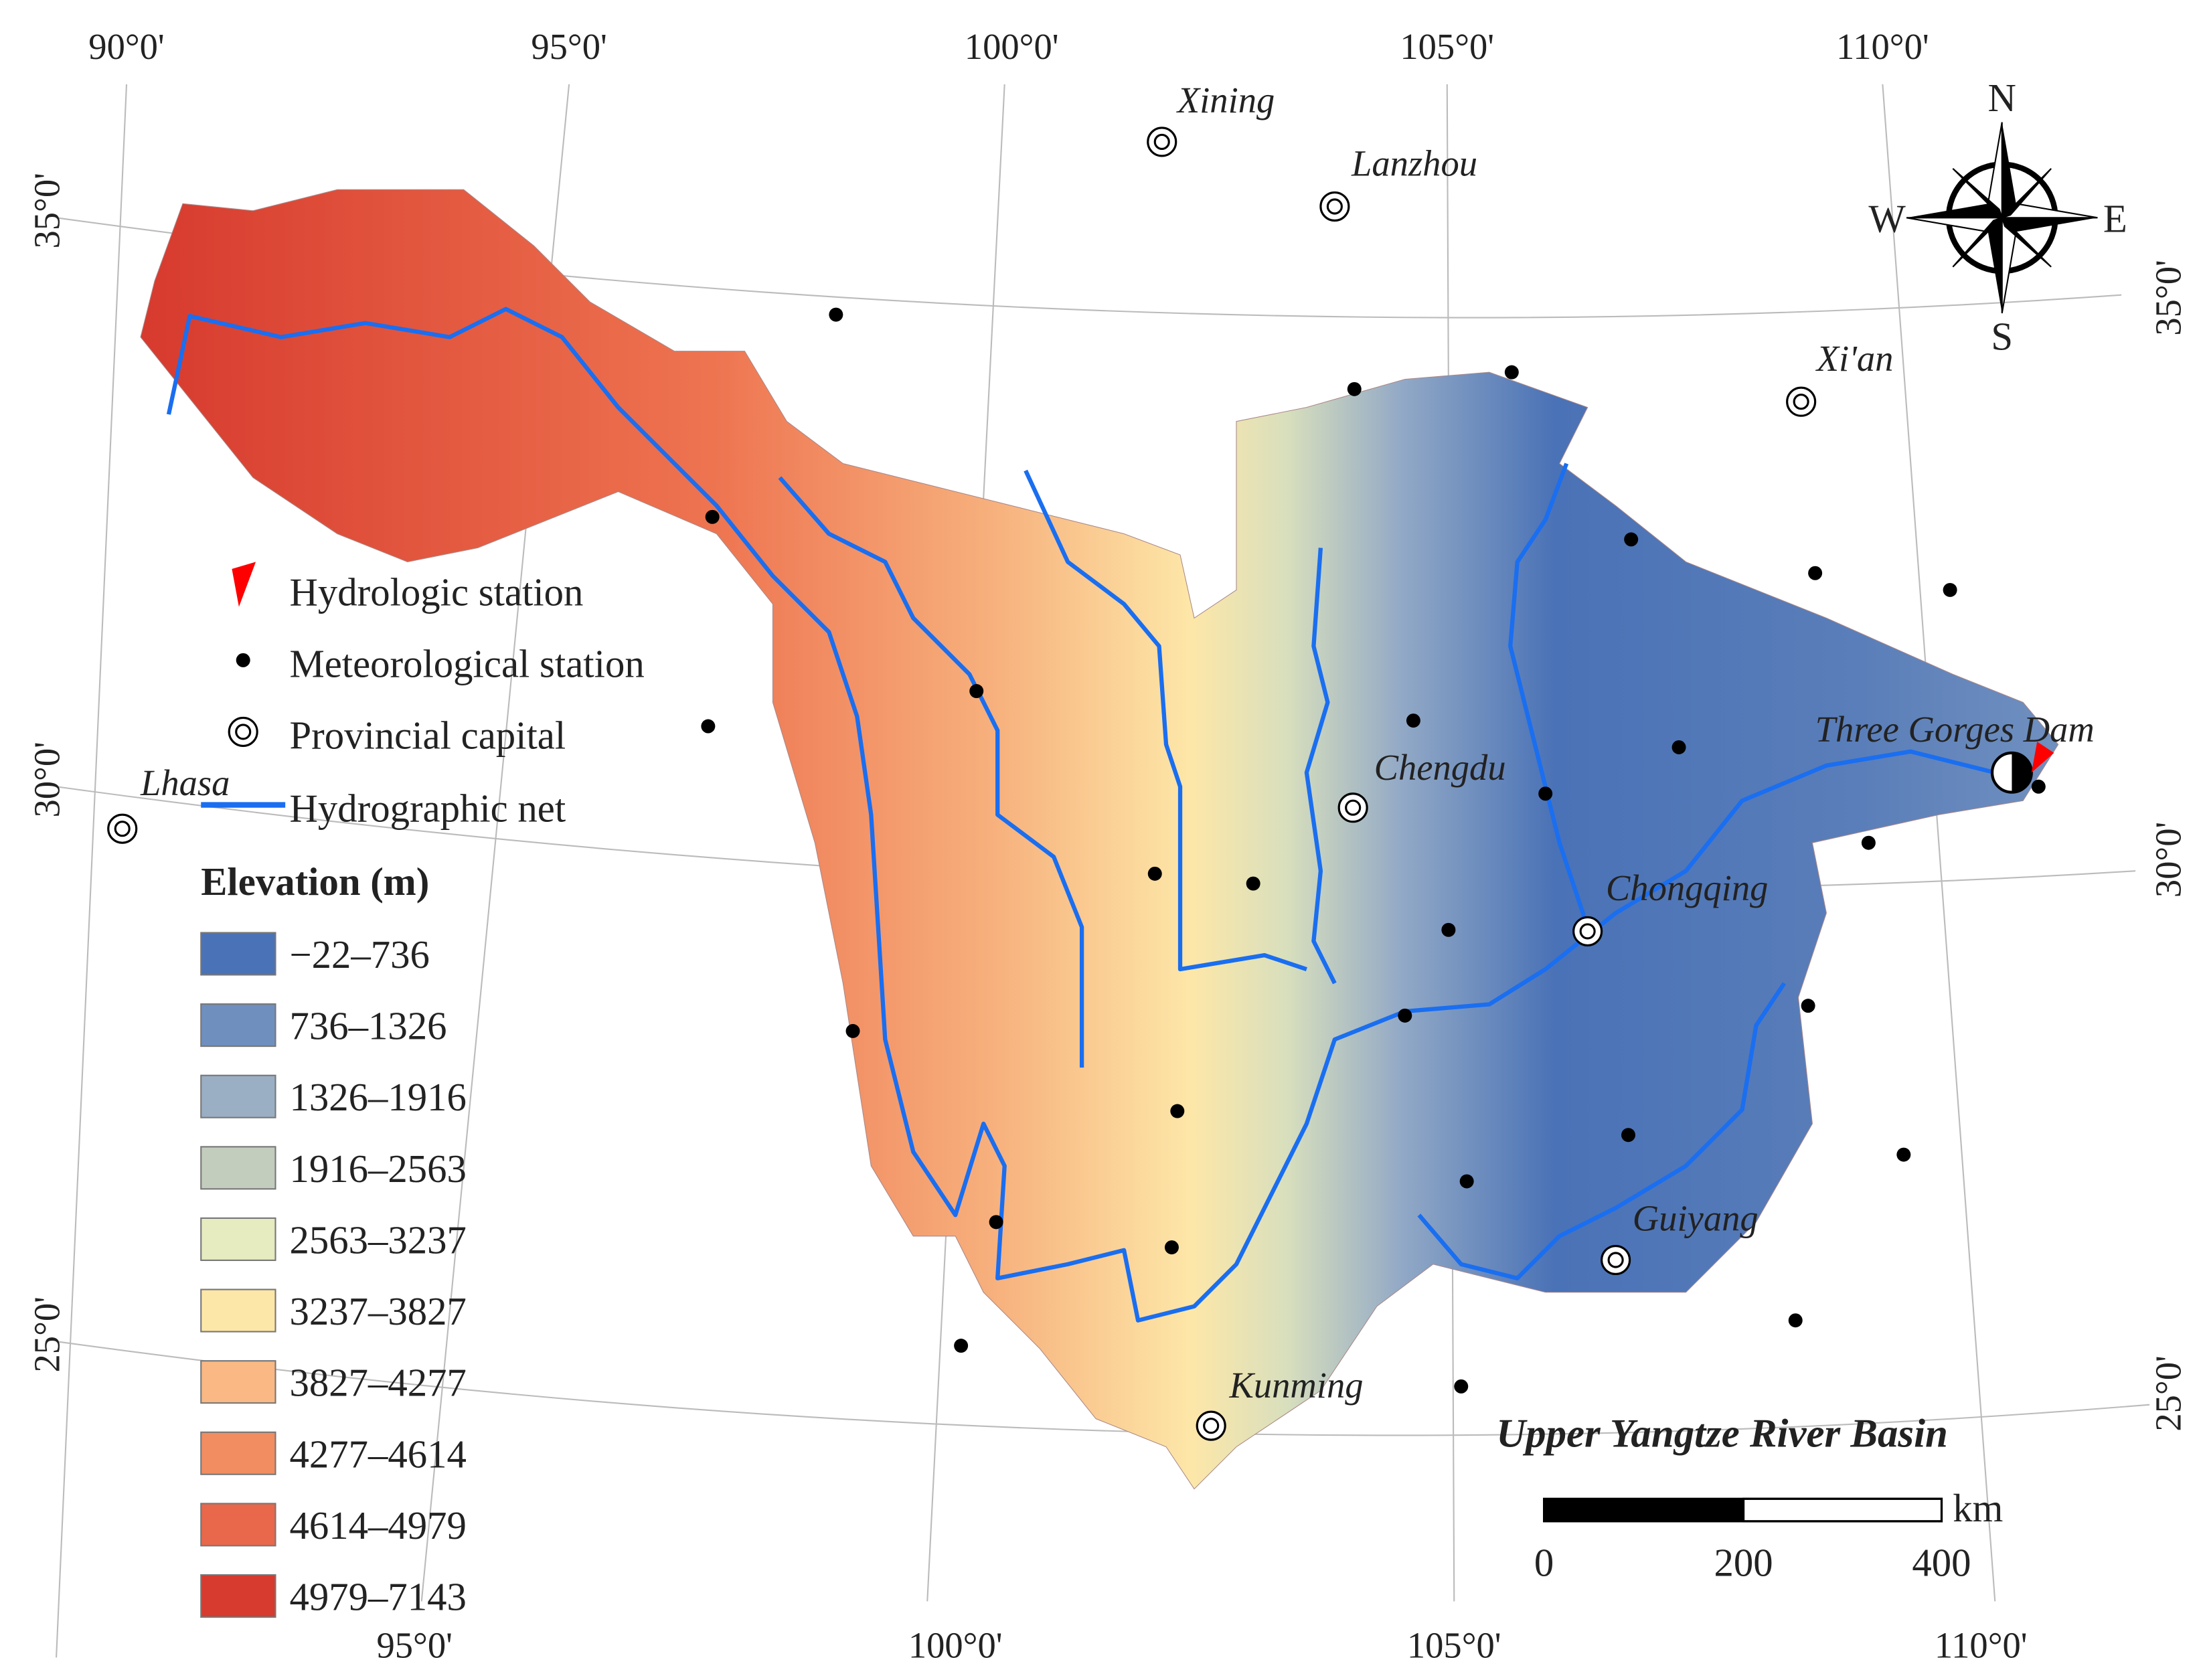 The image size is (2203, 1680). I want to click on city-label: Lhasa, so click(185, 782).